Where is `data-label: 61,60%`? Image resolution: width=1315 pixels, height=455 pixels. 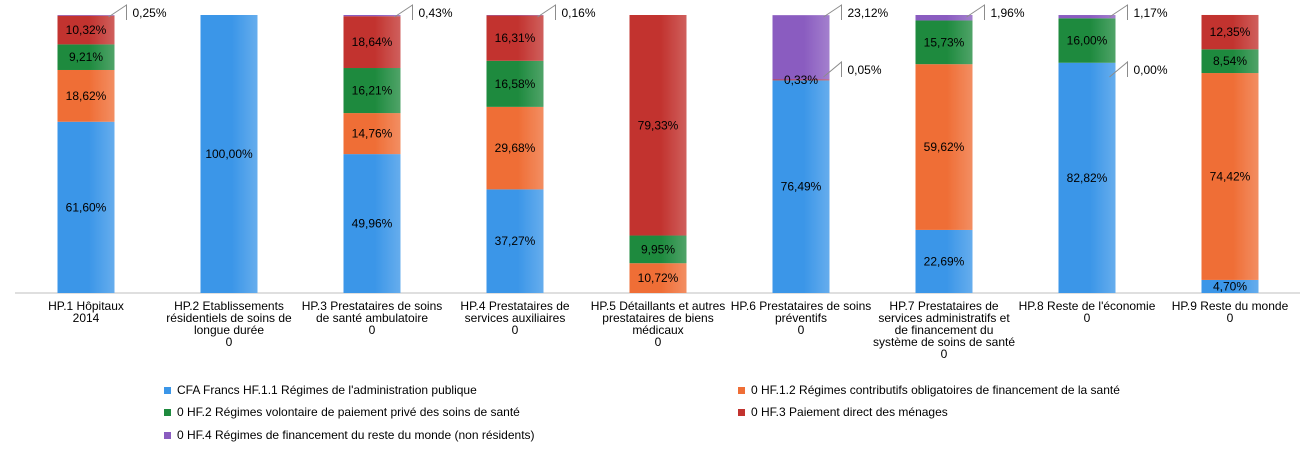
data-label: 61,60% is located at coordinates (86, 207).